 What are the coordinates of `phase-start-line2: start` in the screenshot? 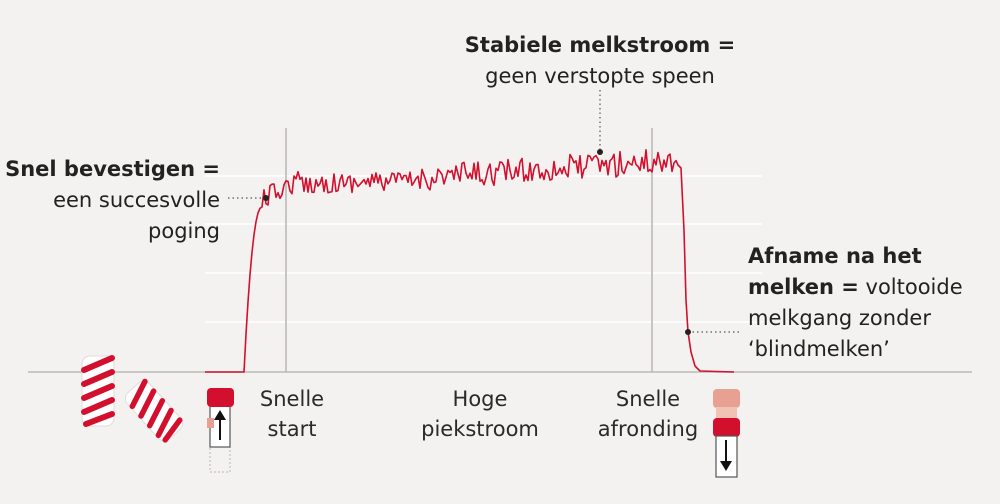 It's located at (292, 429).